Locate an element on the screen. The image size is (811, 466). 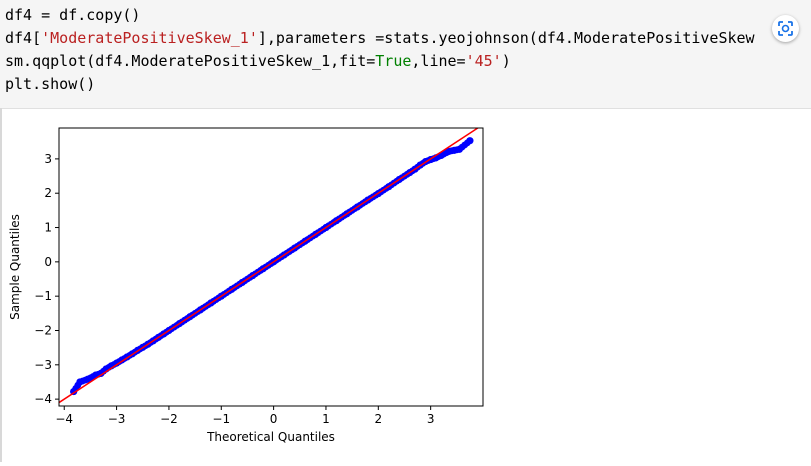
code-token: 'ModeratePositiveSkew_1' is located at coordinates (149, 38).